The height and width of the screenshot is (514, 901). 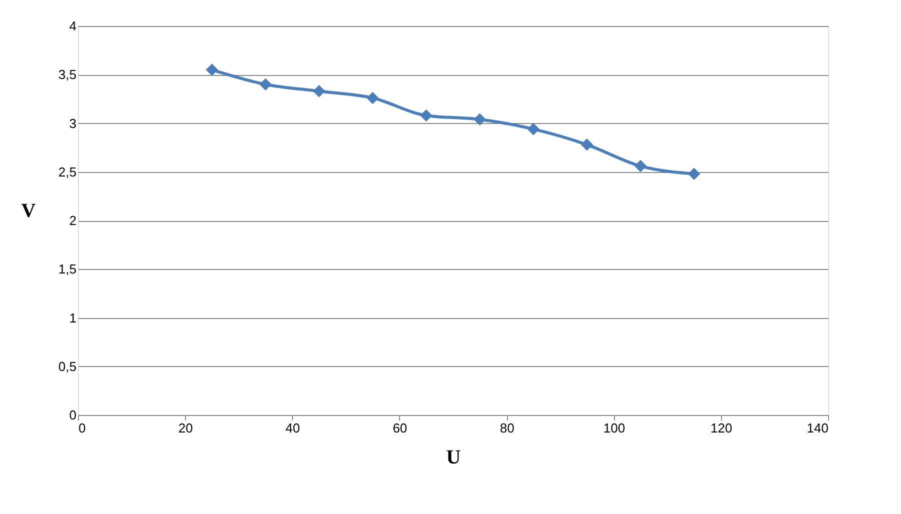 What do you see at coordinates (72, 318) in the screenshot?
I see `y-tick-label: 1` at bounding box center [72, 318].